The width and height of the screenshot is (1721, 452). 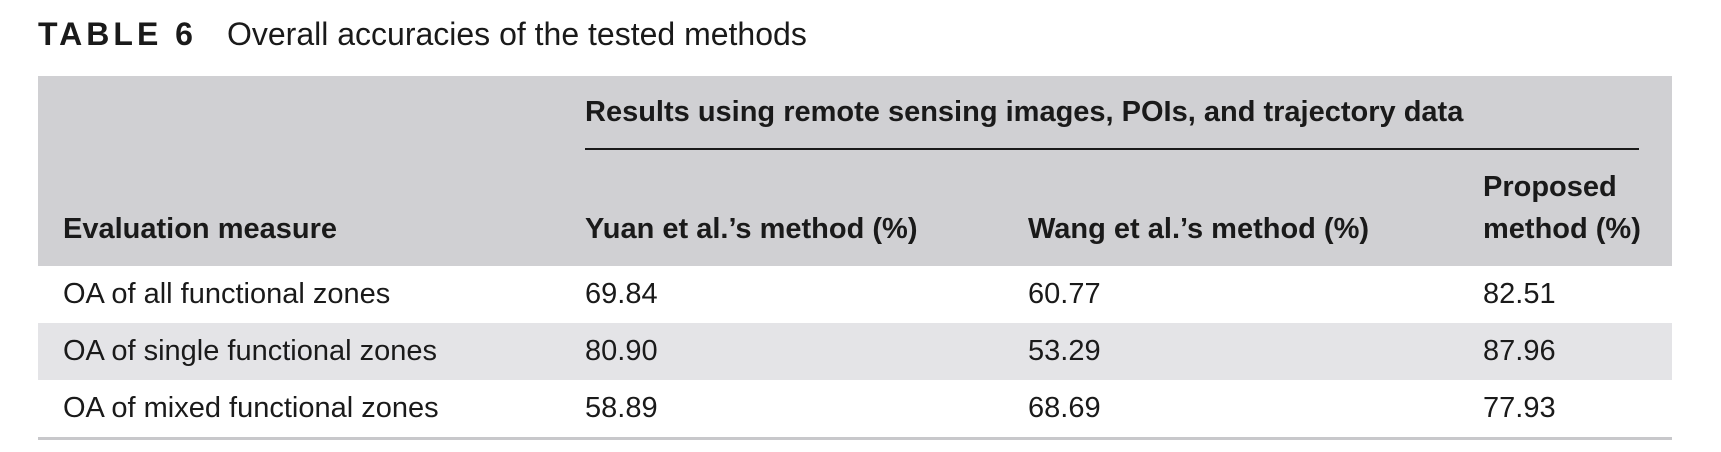 What do you see at coordinates (751, 229) in the screenshot?
I see `column-header-yuan: Yuan et al.’s method (%)` at bounding box center [751, 229].